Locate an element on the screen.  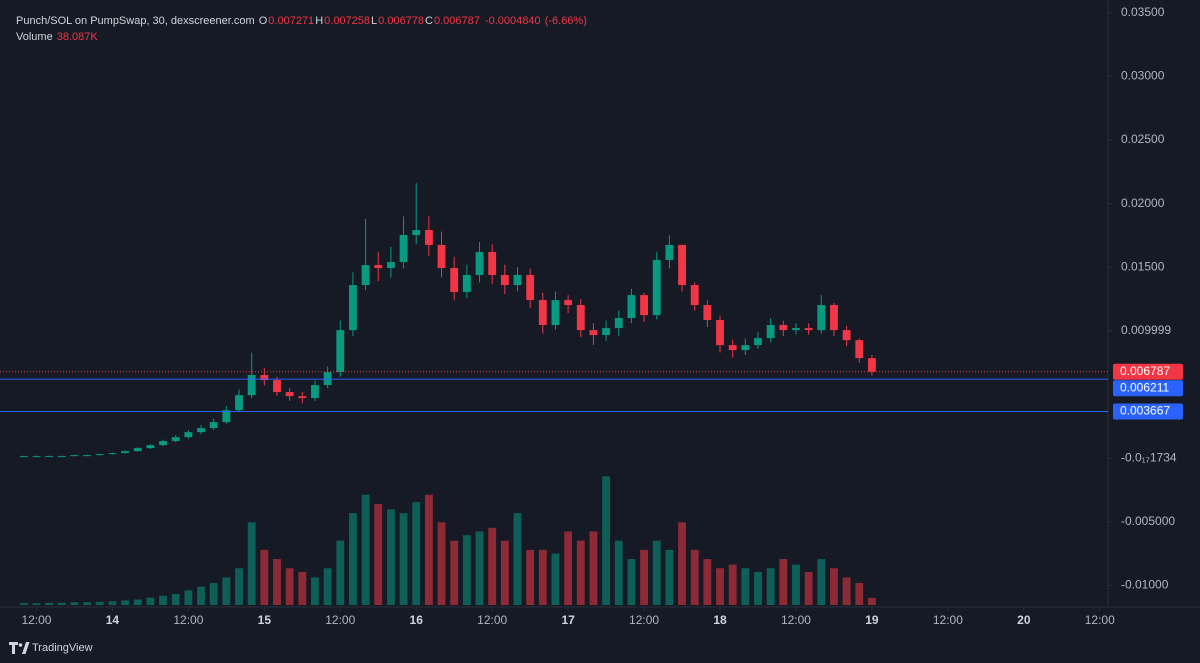
change-percent: (-6.66%) is located at coordinates (565, 21).